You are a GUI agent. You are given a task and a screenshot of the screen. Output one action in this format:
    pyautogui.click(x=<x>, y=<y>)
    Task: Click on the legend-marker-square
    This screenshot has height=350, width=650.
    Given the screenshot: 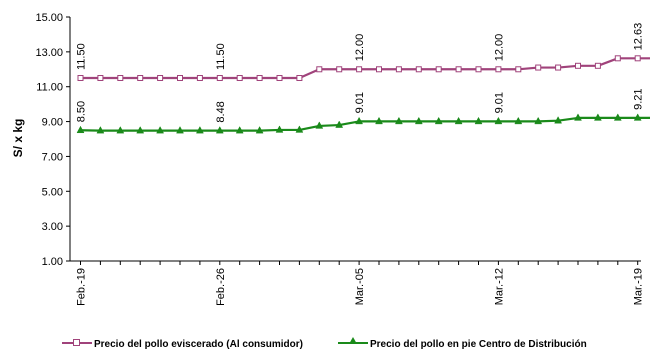 What is the action you would take?
    pyautogui.click(x=76, y=342)
    